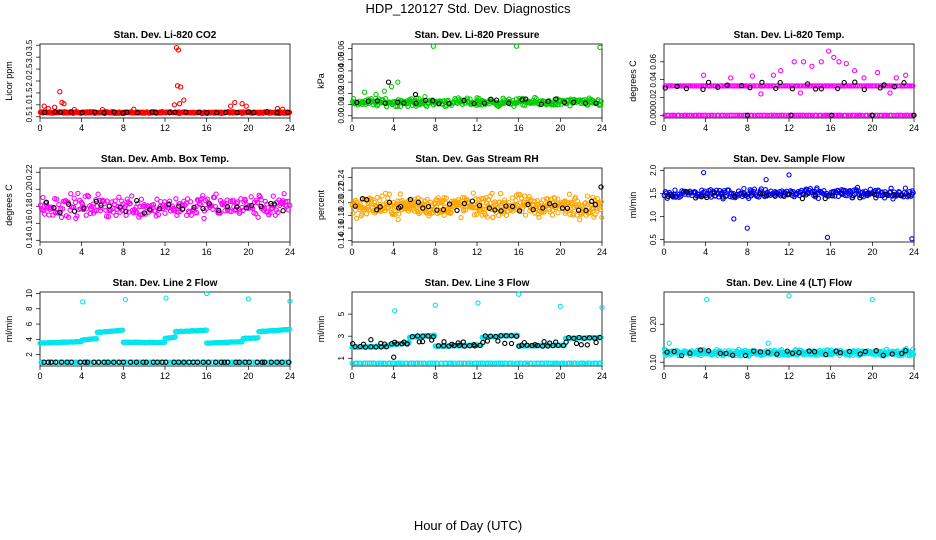 The height and width of the screenshot is (540, 936). I want to click on x-tick-label: 24, so click(914, 252).